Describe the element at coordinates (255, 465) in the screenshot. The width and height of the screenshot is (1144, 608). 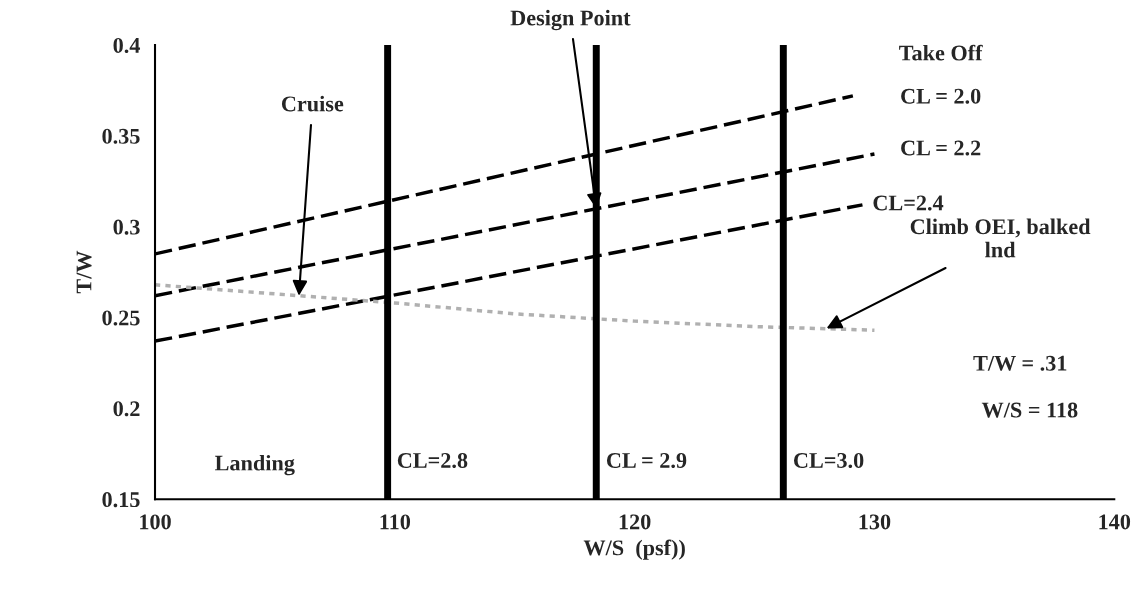
I see `annotation: Landing` at that location.